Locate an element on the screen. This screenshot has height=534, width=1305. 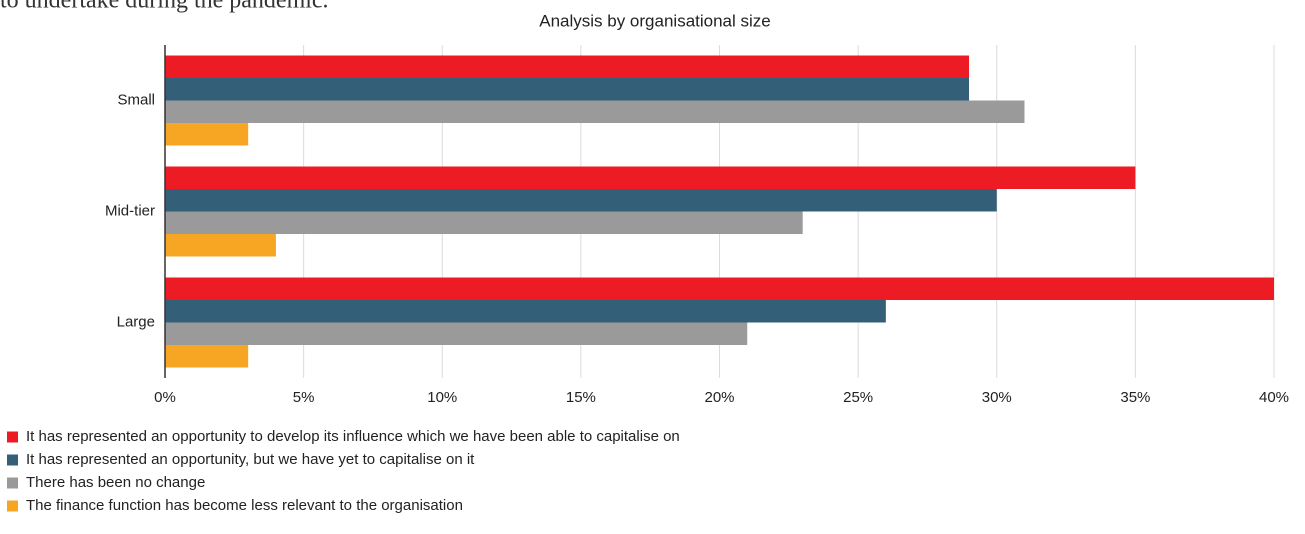
x-tick-label: 0% is located at coordinates (165, 397).